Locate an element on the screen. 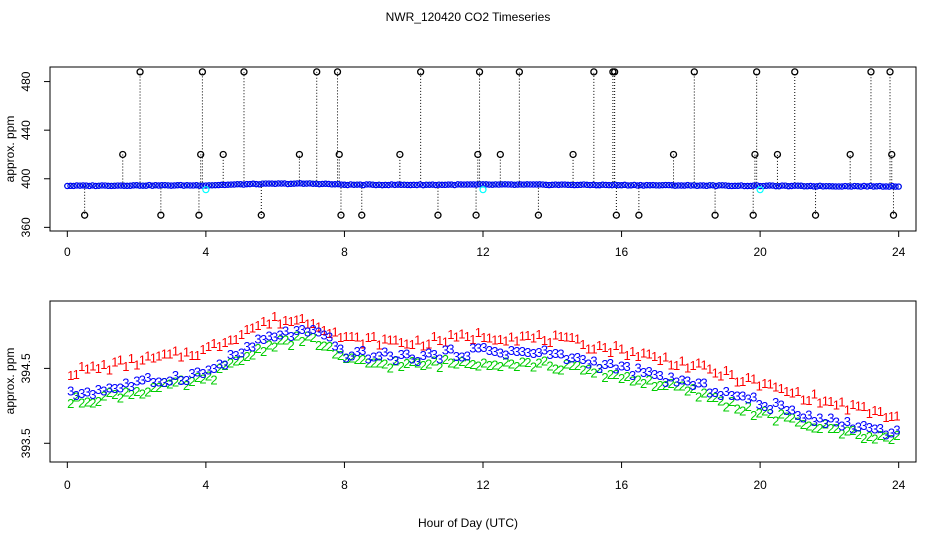 The width and height of the screenshot is (936, 540). top-cyan-point is located at coordinates (483, 190).